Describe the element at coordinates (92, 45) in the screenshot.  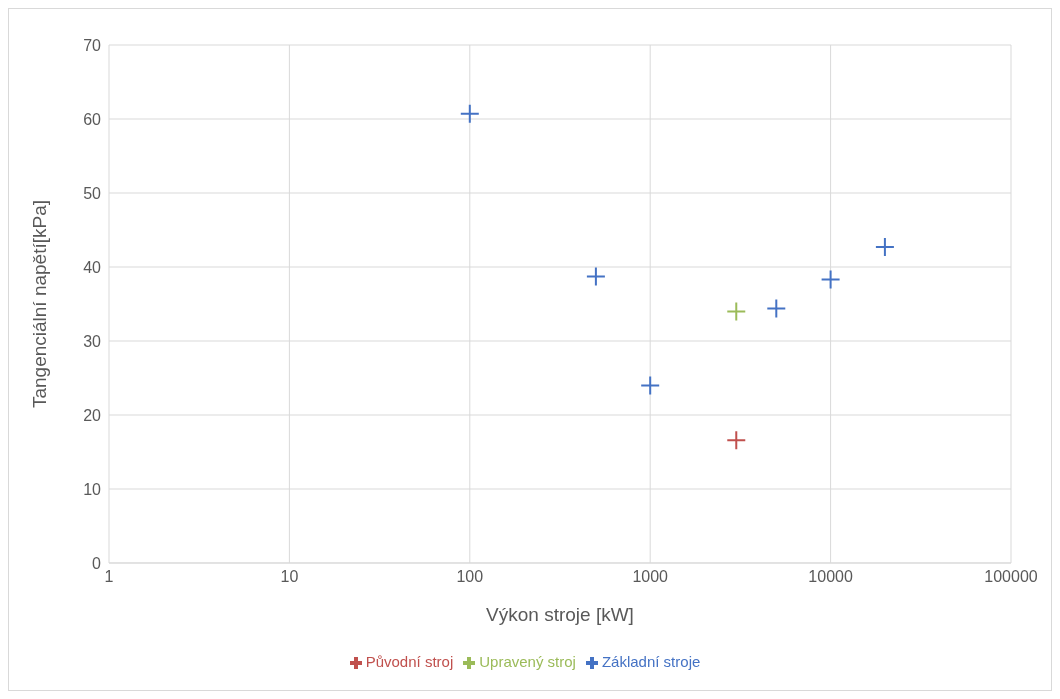
I see `y-tick-label: 70` at that location.